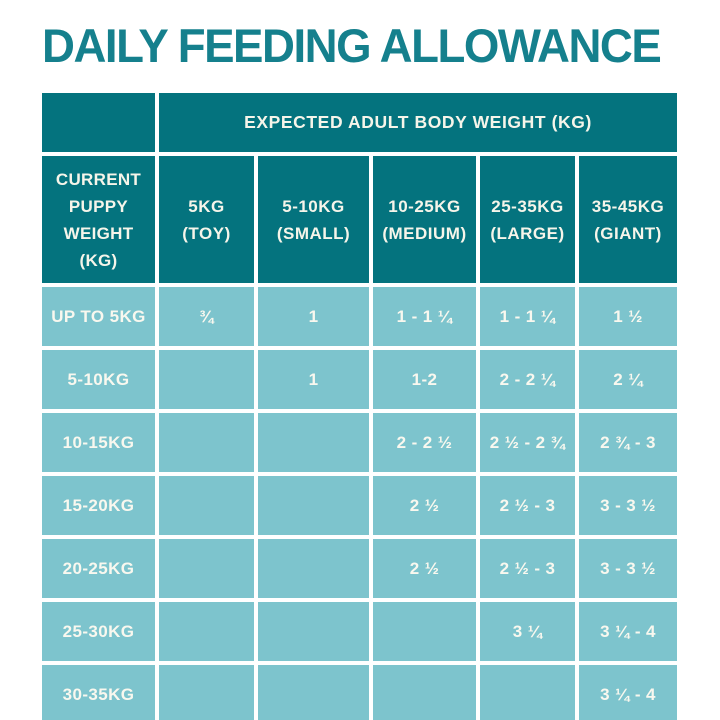 The height and width of the screenshot is (720, 720). I want to click on table-row: 20-25KG 2 ½ 2 ½ - 3 3 - 3 ½, so click(359, 568).